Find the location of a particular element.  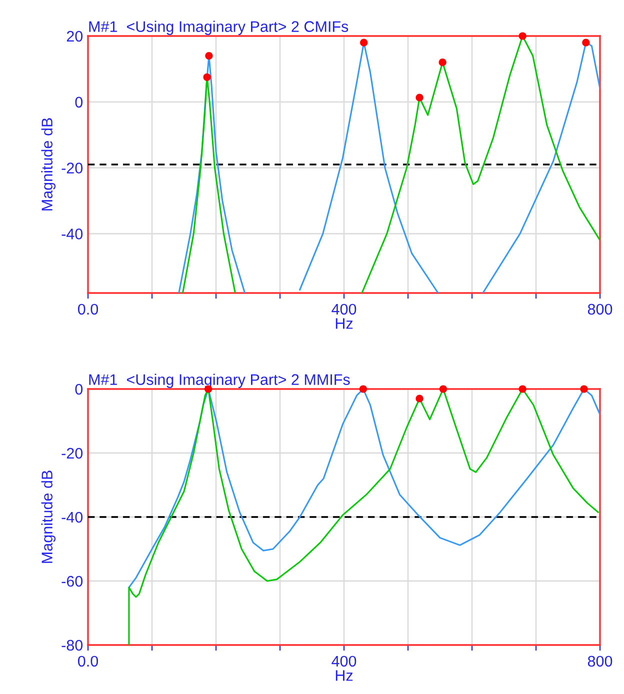

y-tick-label: -80 is located at coordinates (72, 645).